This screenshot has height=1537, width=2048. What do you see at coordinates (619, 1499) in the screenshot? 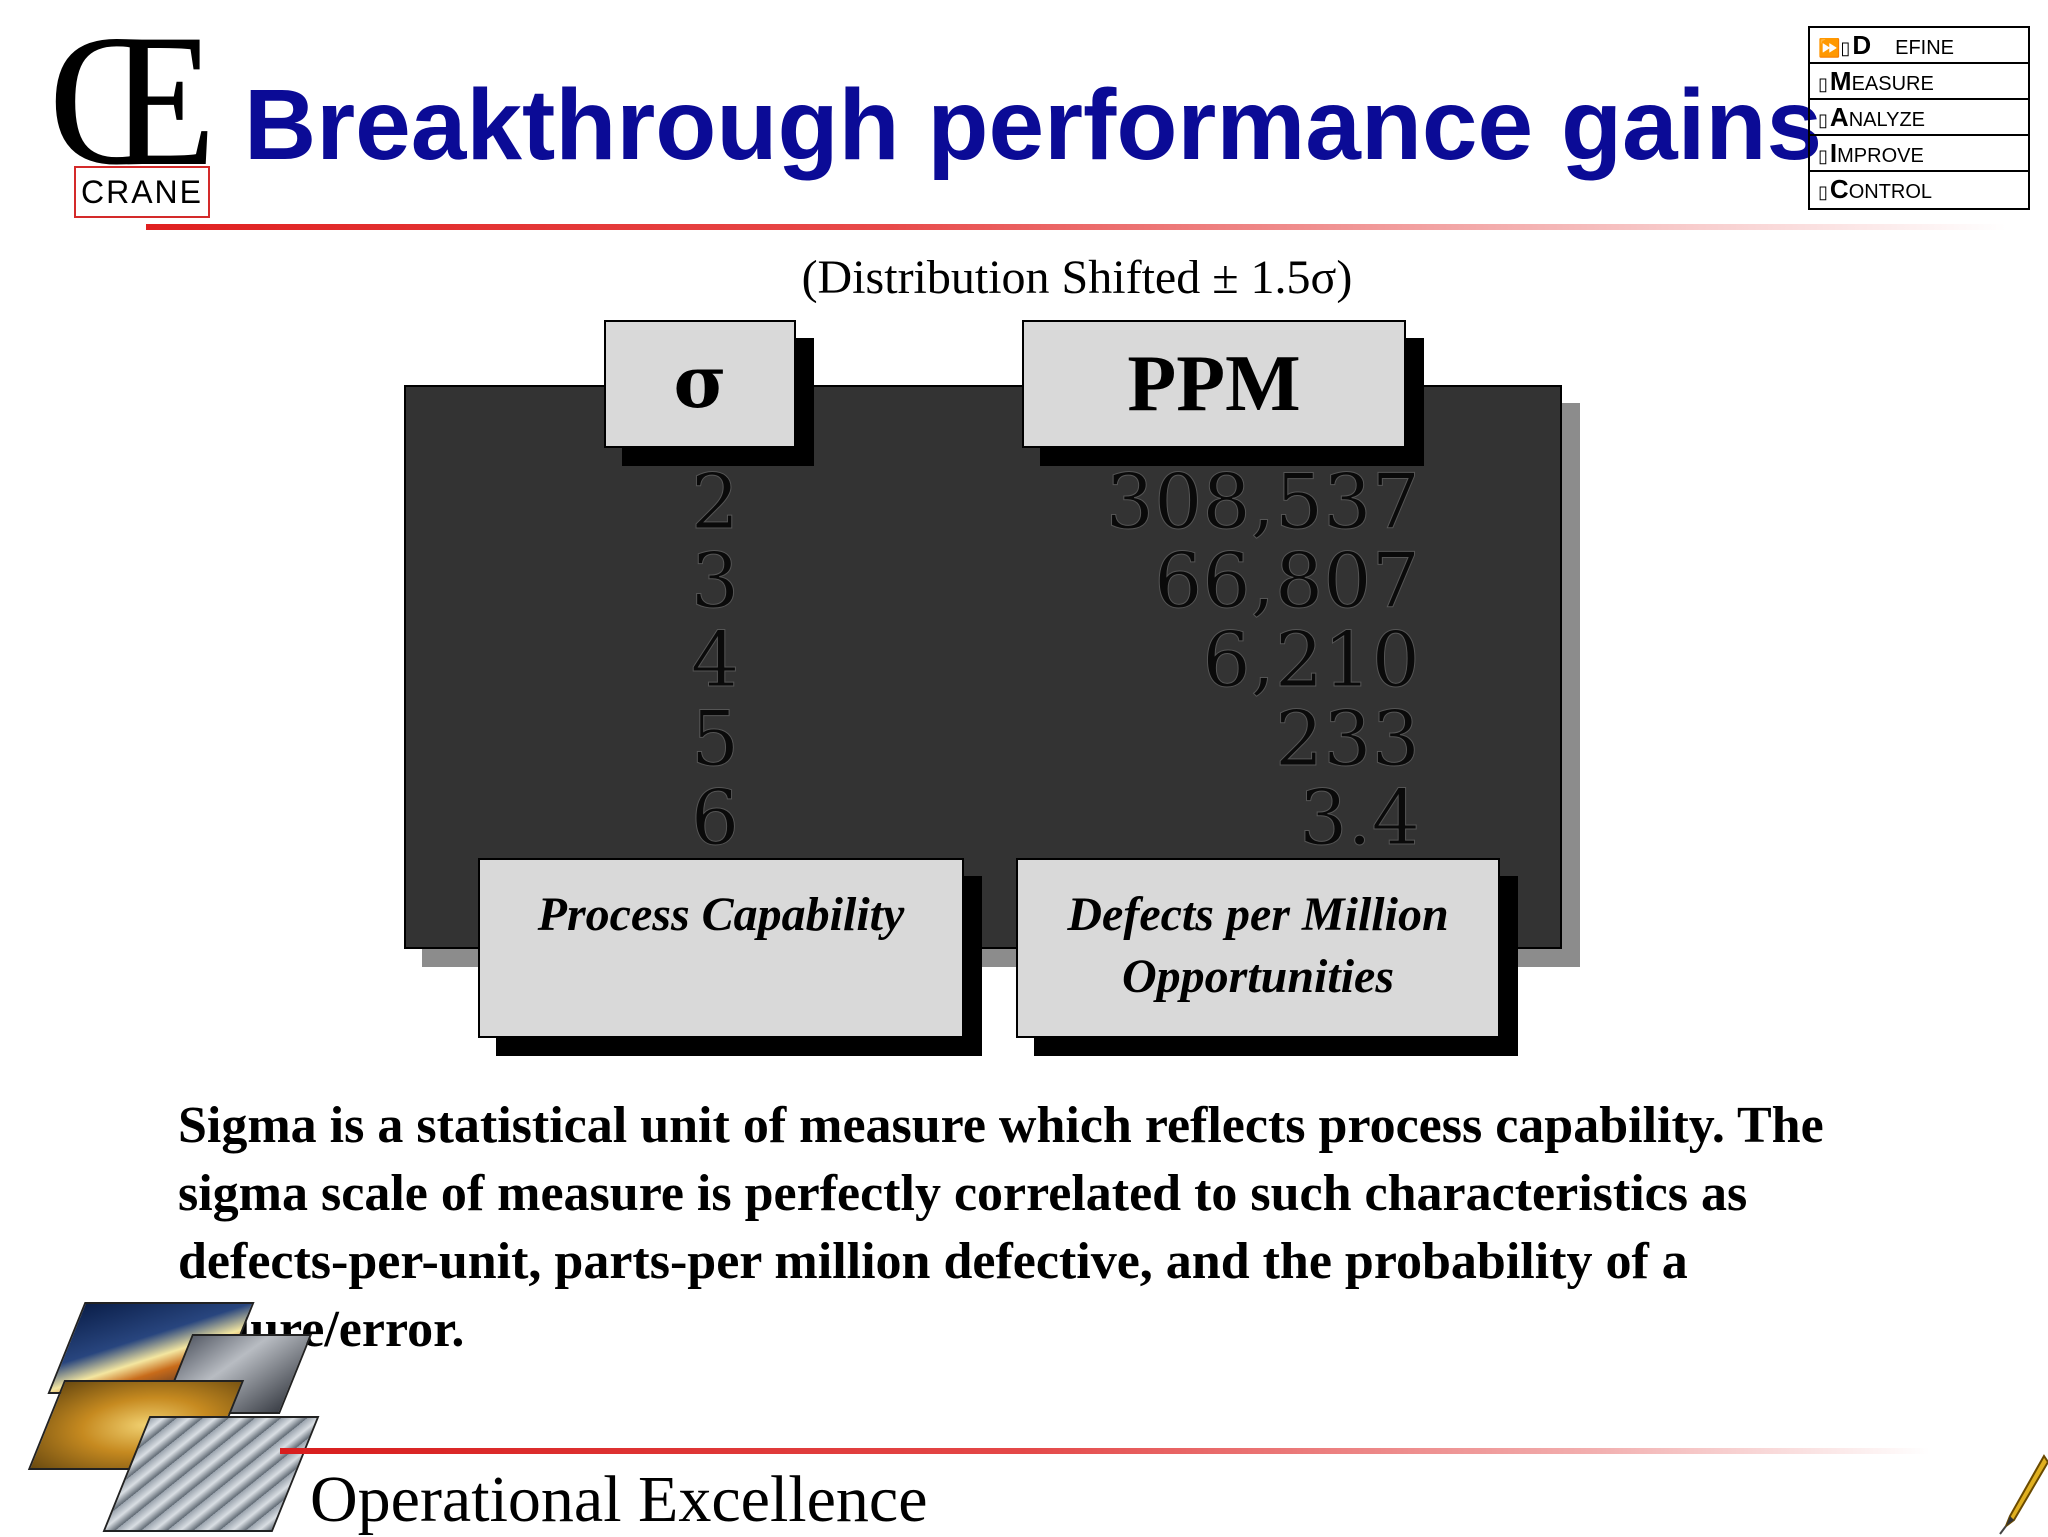
I see `footer-title: Operational Excellence` at bounding box center [619, 1499].